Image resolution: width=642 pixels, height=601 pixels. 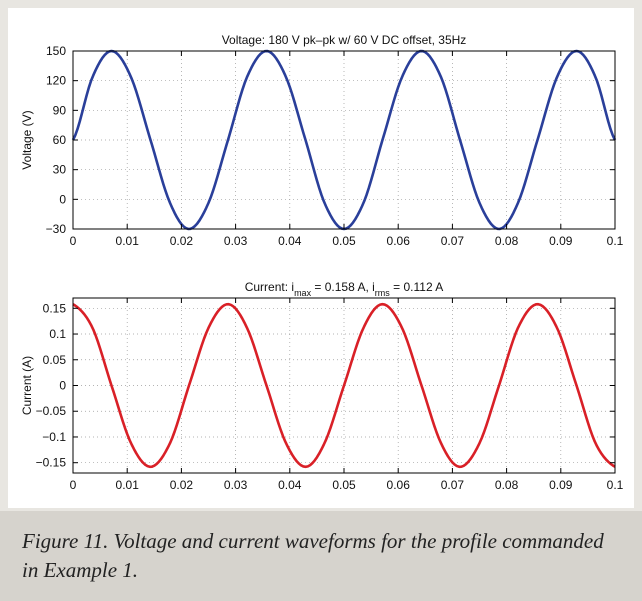 I want to click on current-x-tick-label: 0.05, so click(x=344, y=485).